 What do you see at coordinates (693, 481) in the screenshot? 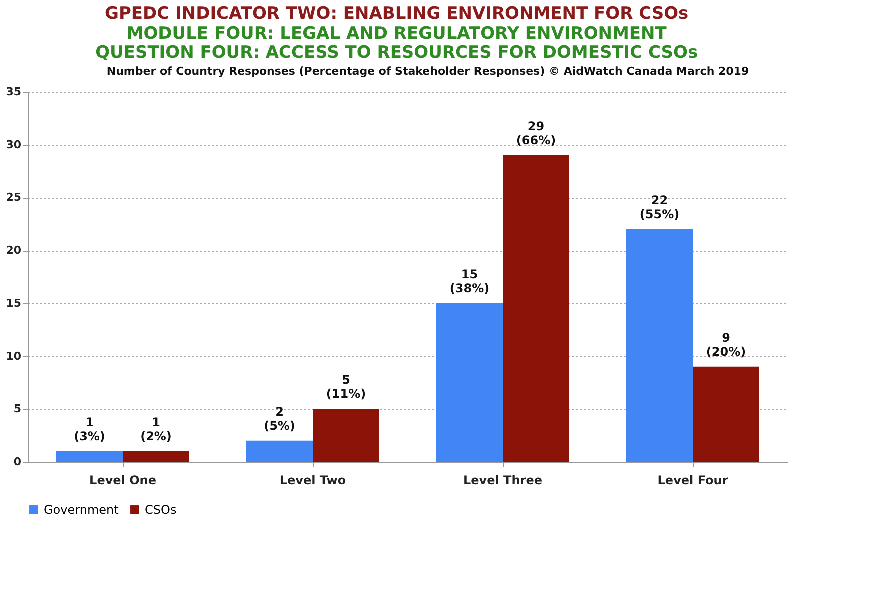
I see `x-tick-label: Level Four` at bounding box center [693, 481].